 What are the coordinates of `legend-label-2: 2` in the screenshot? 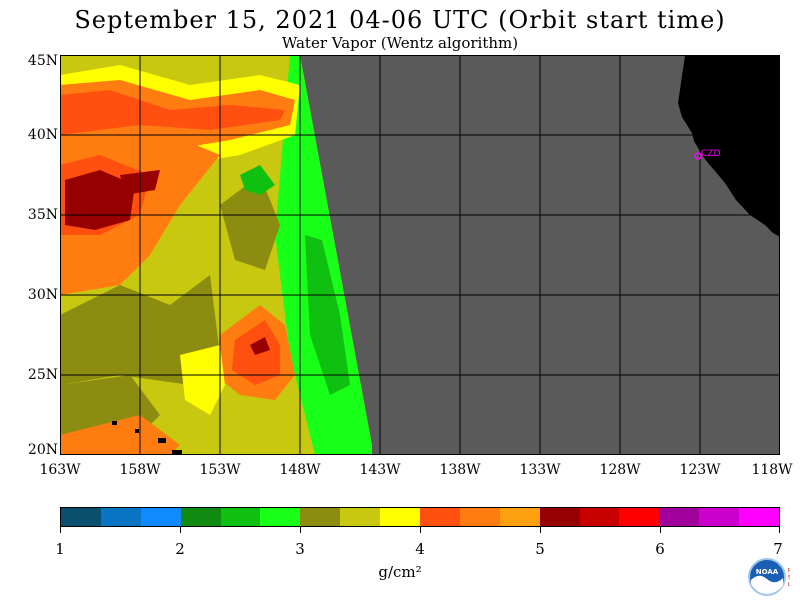 It's located at (180, 549).